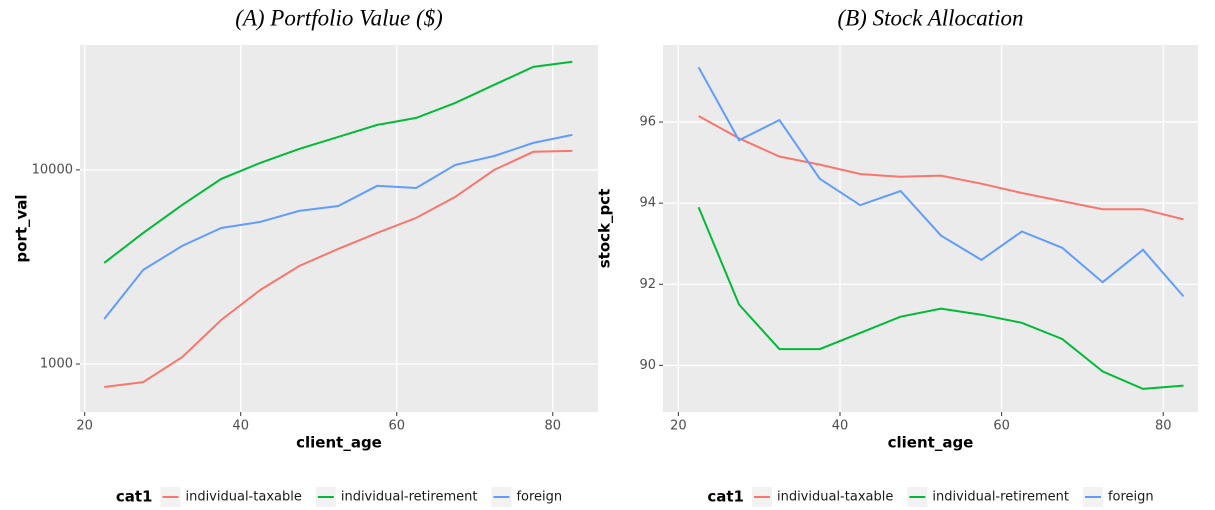  What do you see at coordinates (647, 365) in the screenshot?
I see `y-tick-label: 90` at bounding box center [647, 365].